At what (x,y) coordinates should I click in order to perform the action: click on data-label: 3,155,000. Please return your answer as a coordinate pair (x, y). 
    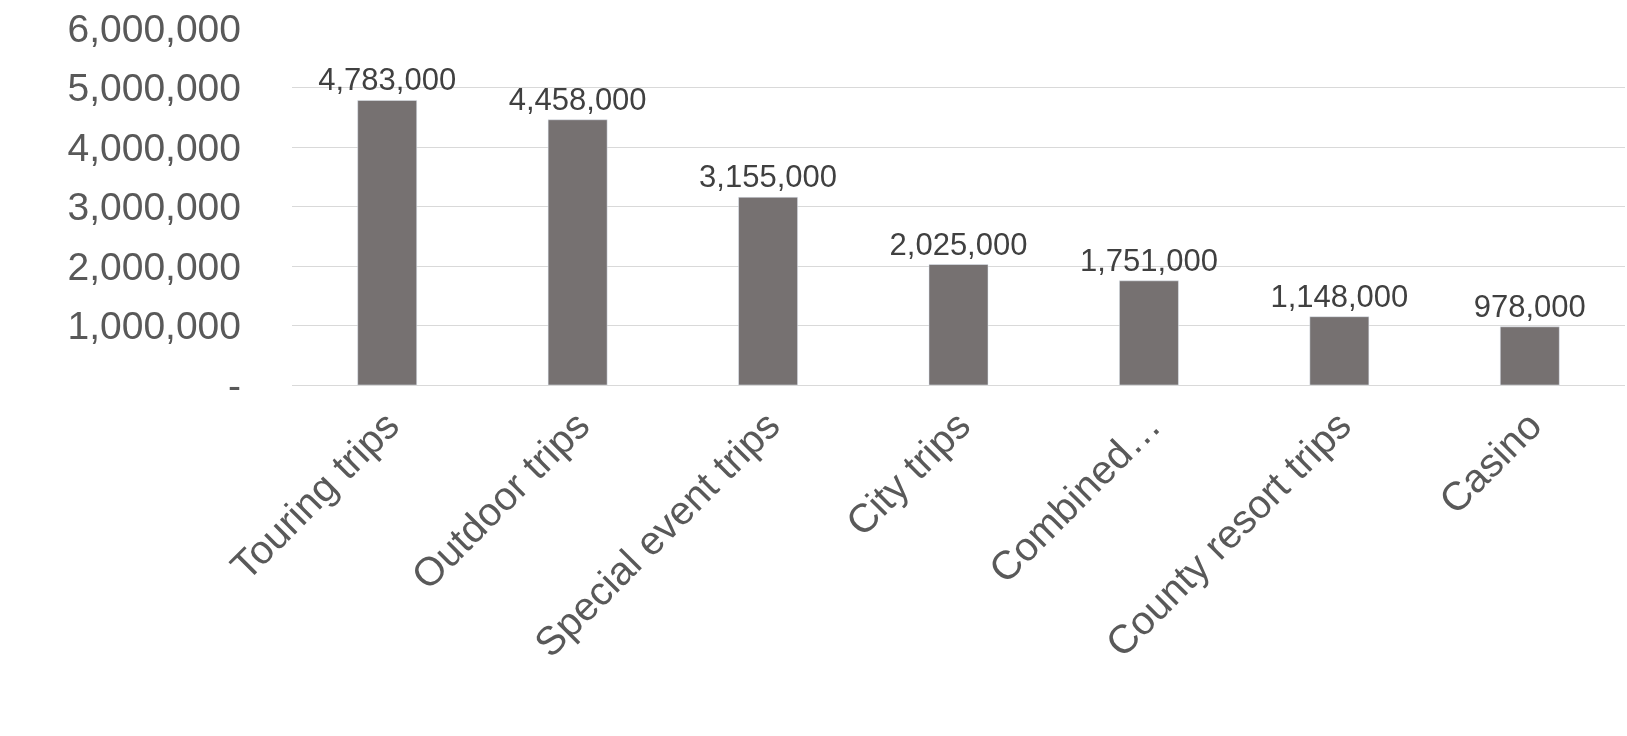
    Looking at the image, I should click on (768, 177).